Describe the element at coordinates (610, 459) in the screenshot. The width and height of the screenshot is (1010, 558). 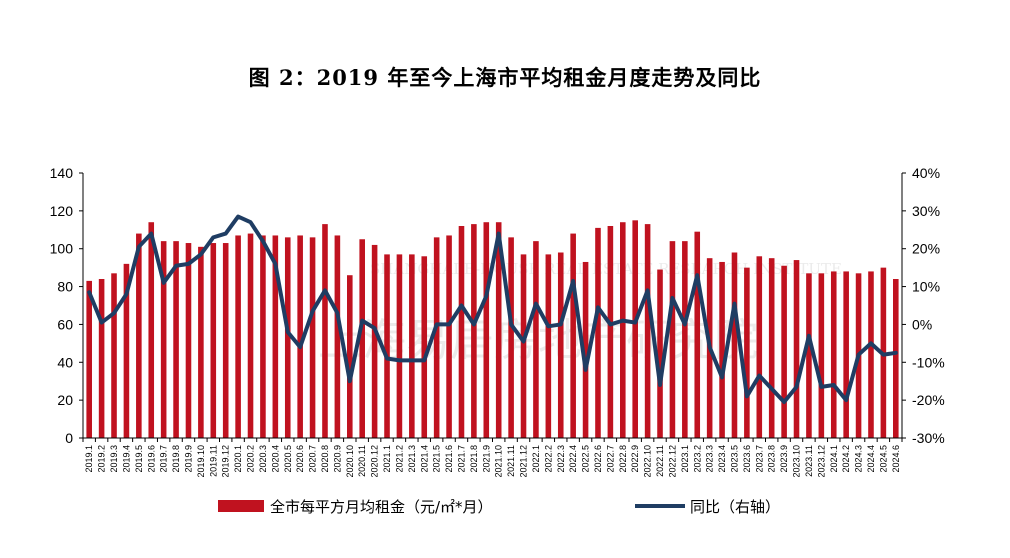
I see `x-tick-label: 2022.7` at that location.